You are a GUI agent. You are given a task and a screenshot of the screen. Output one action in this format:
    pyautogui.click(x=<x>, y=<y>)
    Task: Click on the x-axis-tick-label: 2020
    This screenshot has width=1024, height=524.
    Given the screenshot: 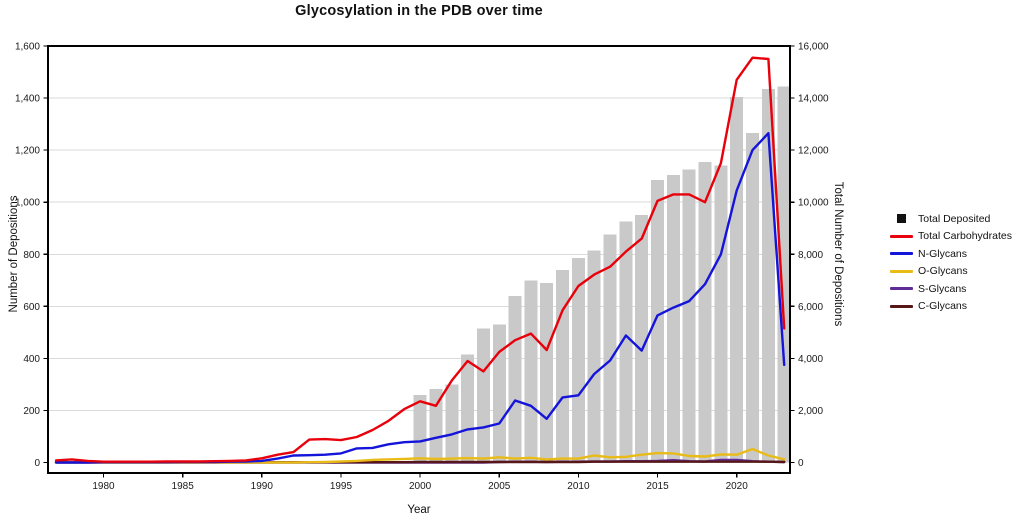 What is the action you would take?
    pyautogui.click(x=737, y=486)
    